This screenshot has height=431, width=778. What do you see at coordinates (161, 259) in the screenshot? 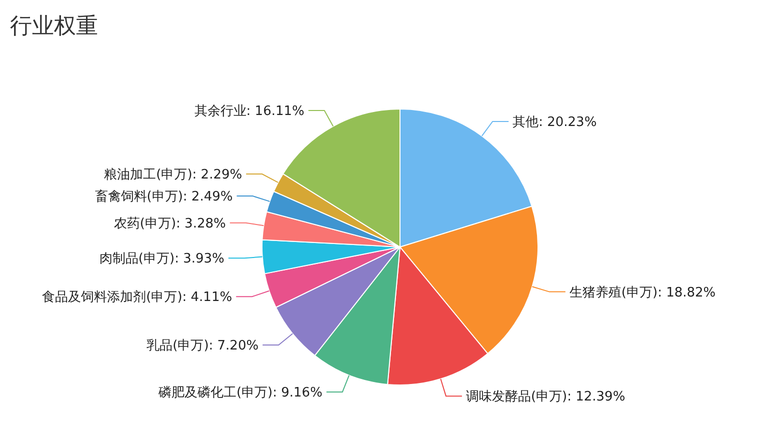
I see `slice-label: 肉制品(申万): 3.93%` at bounding box center [161, 259].